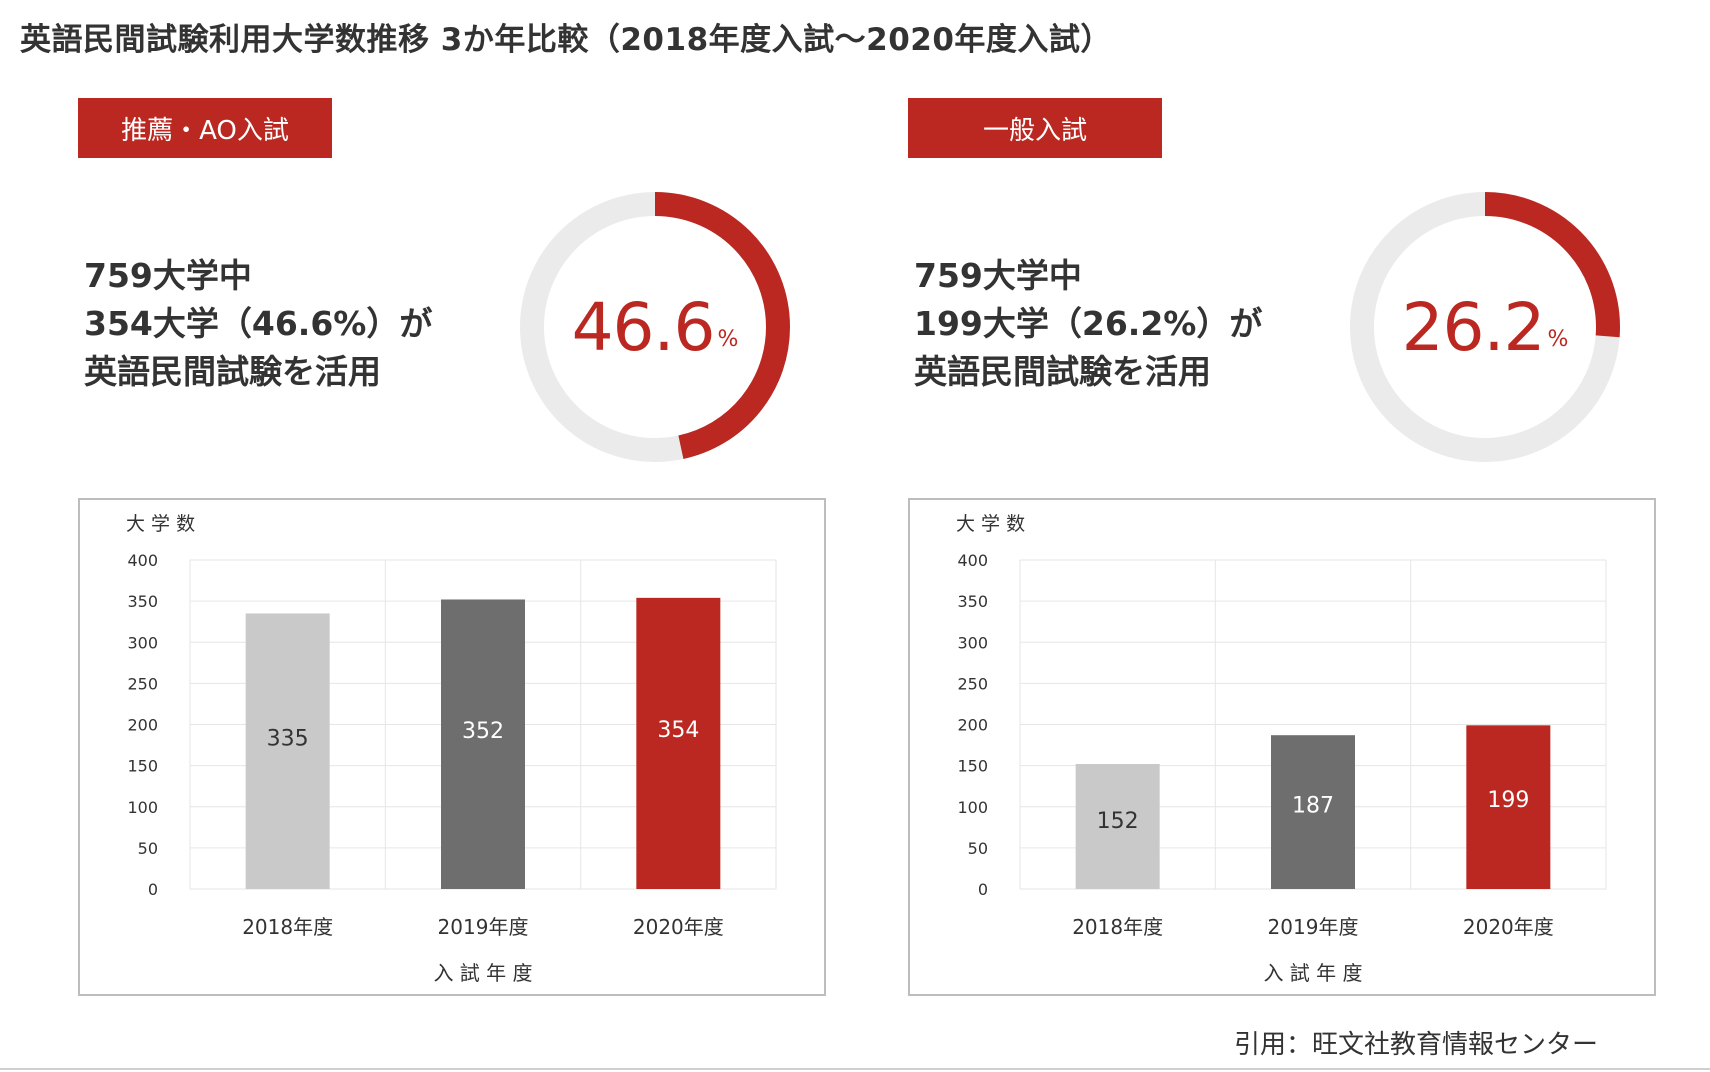 The width and height of the screenshot is (1710, 1072). I want to click on summary-text: 759大学中 354大学（46.6%）が 英語民間試験を活用, so click(258, 324).